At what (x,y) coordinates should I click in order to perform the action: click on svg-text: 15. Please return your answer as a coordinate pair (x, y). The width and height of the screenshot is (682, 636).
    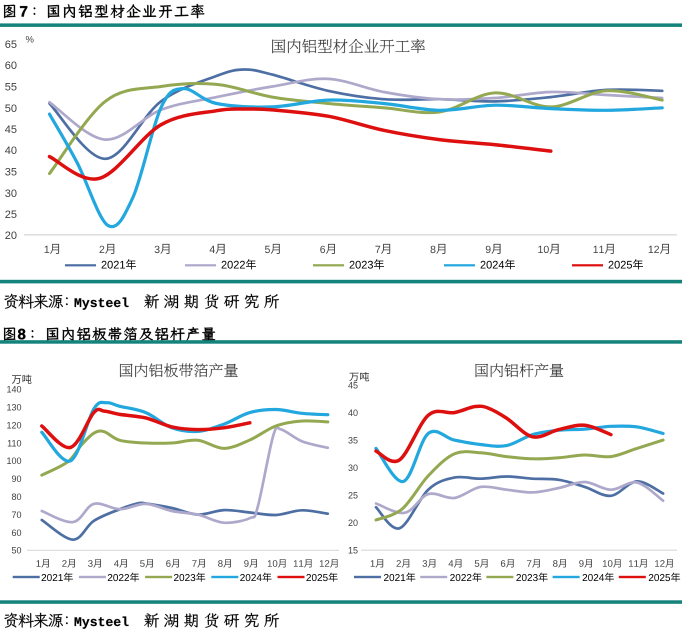
    Looking at the image, I should click on (353, 551).